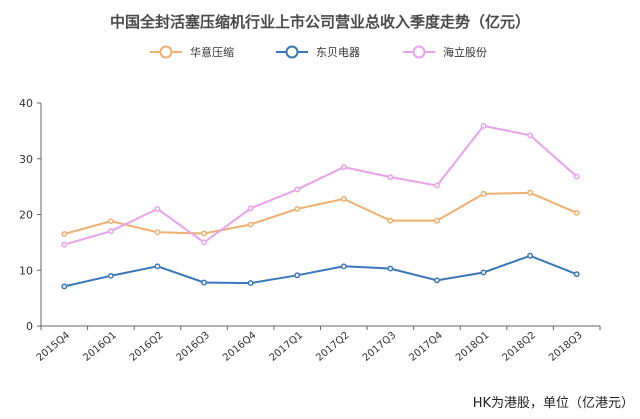 This screenshot has height=419, width=640. Describe the element at coordinates (26, 215) in the screenshot. I see `y-tick-label: 20` at that location.